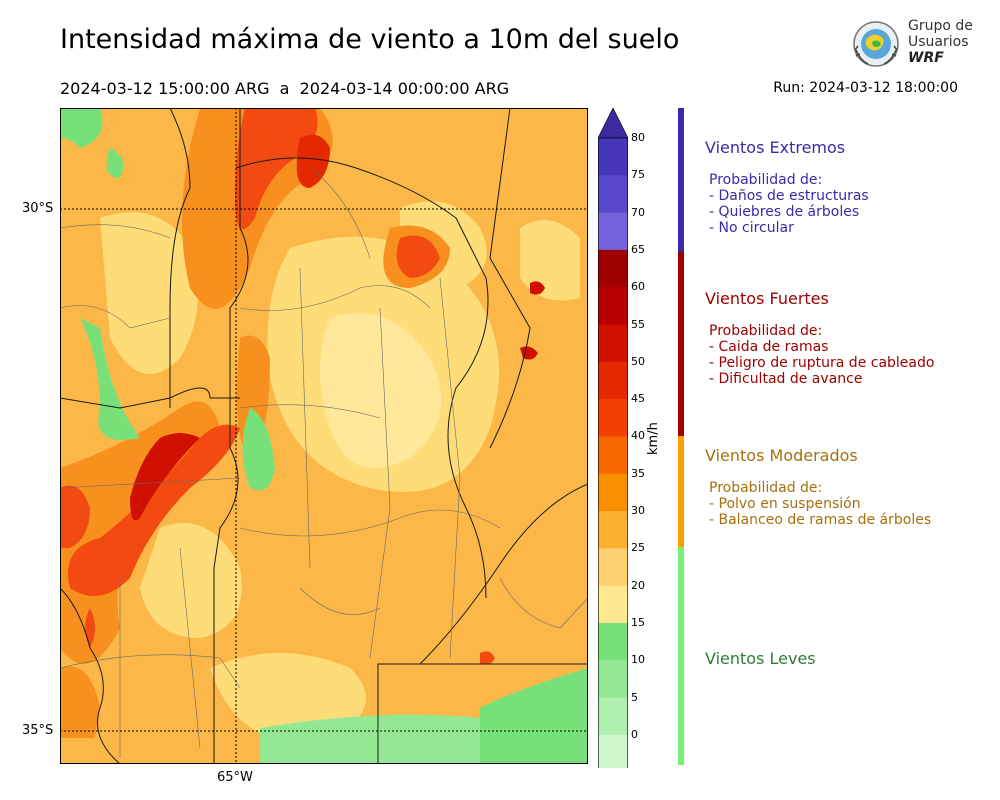 The width and height of the screenshot is (1000, 800). What do you see at coordinates (820, 520) in the screenshot?
I see `category-description-line: - Balanceo de ramas de árboles` at bounding box center [820, 520].